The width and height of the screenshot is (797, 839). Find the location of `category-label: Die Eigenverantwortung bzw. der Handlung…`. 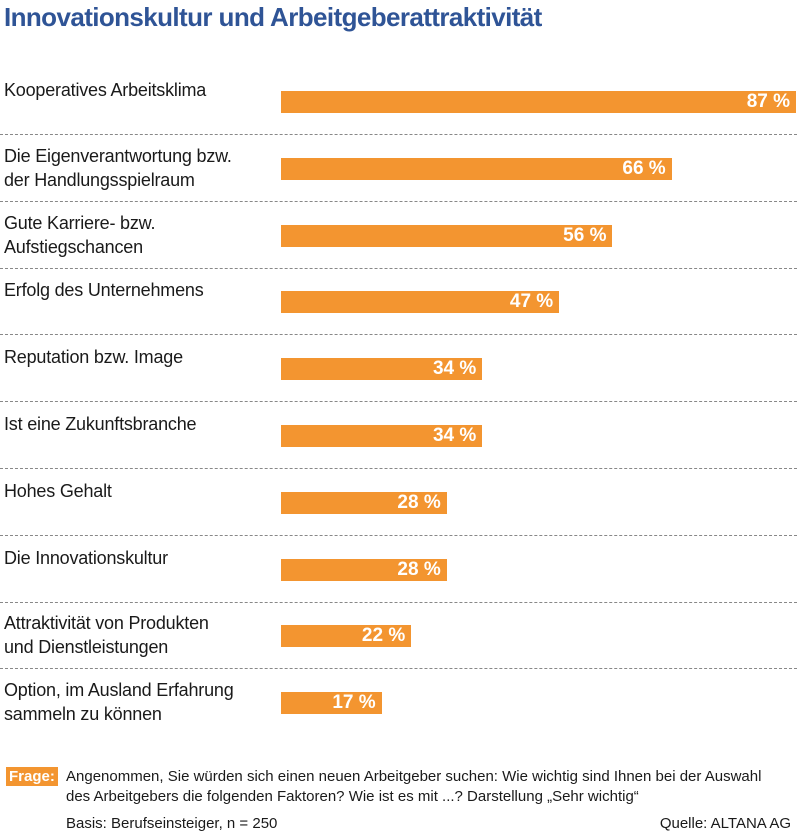

category-label: Die Eigenverantwortung bzw. der Handlung… is located at coordinates (118, 167).